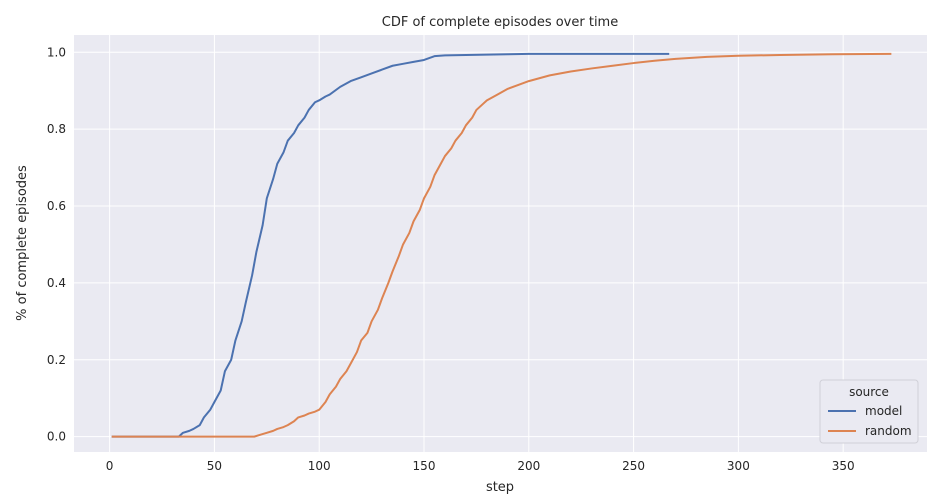 The height and width of the screenshot is (499, 939). Describe the element at coordinates (424, 466) in the screenshot. I see `x-tick-label: 150` at that location.